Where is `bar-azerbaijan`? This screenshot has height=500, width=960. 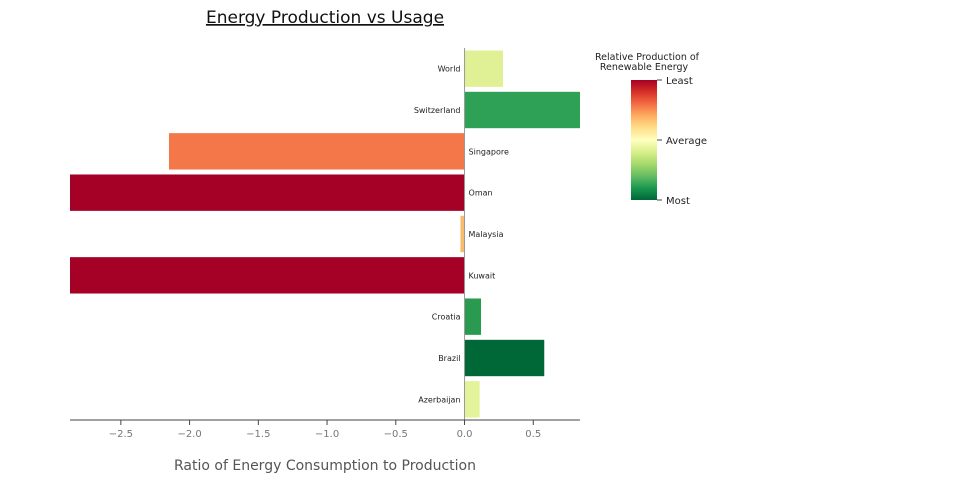
bar-azerbaijan is located at coordinates (472, 399).